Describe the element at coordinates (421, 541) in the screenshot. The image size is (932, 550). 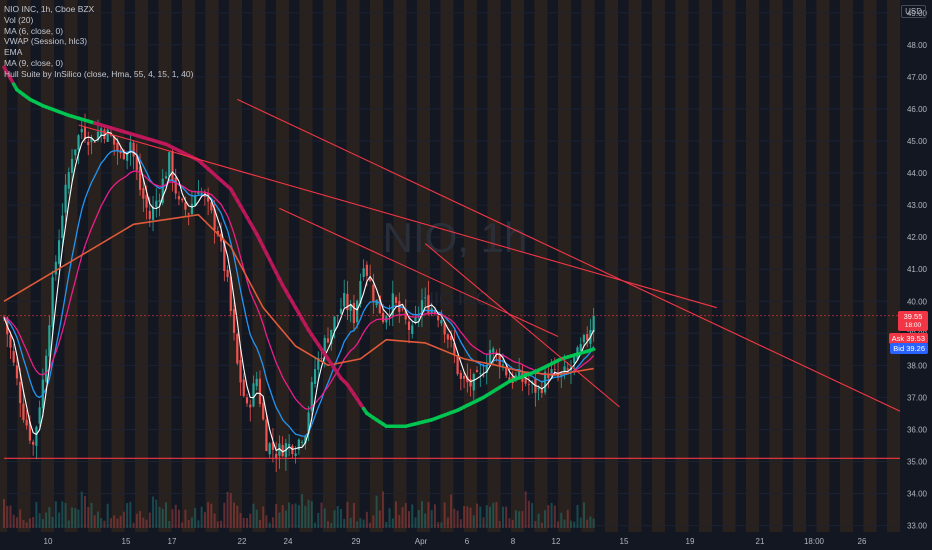
I see `time-tick-label: Apr` at that location.